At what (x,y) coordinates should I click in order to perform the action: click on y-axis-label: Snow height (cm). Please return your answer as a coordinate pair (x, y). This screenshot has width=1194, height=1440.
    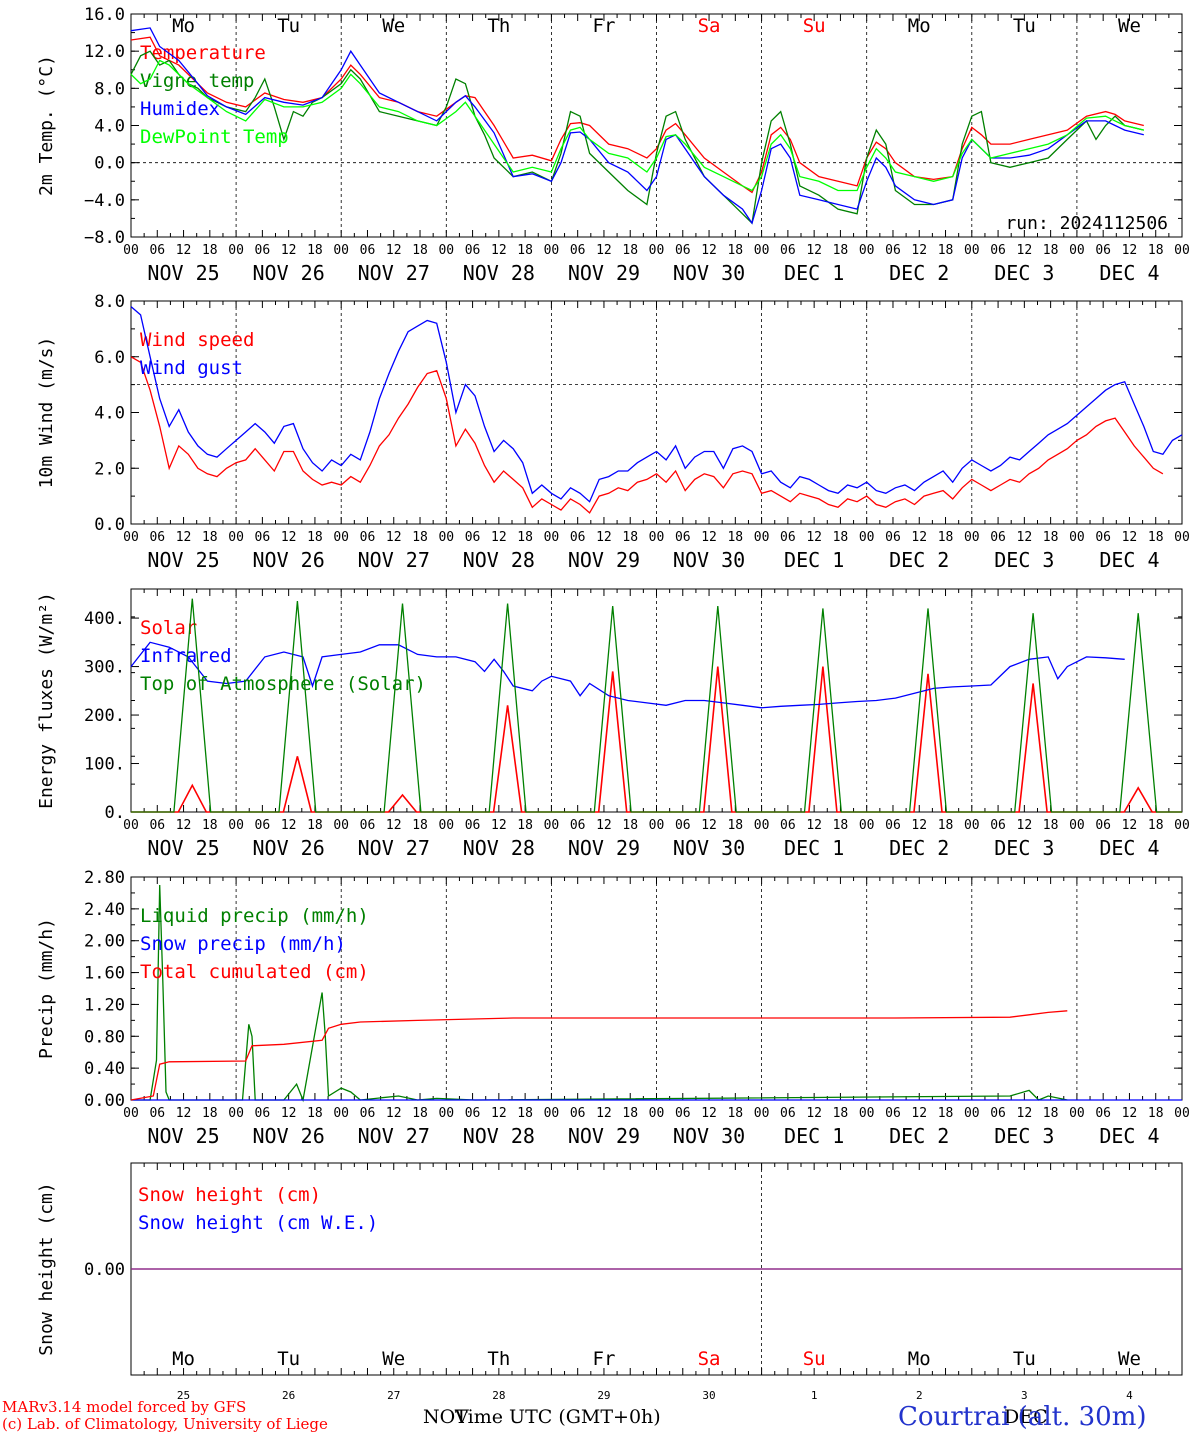
    Looking at the image, I should click on (46, 1268).